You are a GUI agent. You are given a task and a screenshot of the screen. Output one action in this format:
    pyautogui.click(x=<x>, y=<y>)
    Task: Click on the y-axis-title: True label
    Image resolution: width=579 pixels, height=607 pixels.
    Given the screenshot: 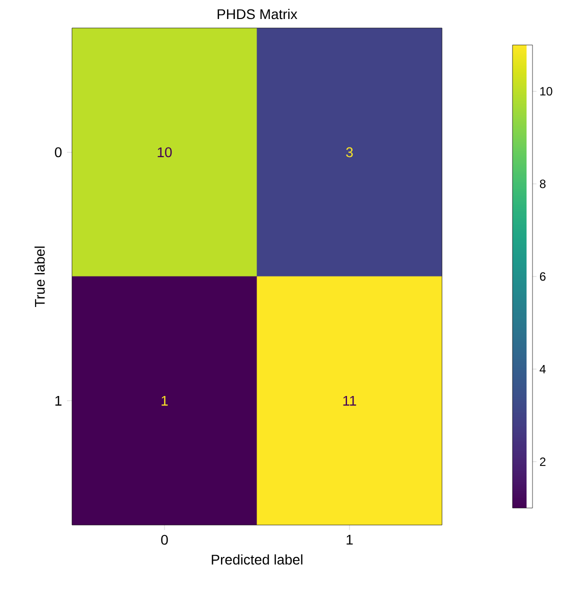 What is the action you would take?
    pyautogui.click(x=39, y=277)
    